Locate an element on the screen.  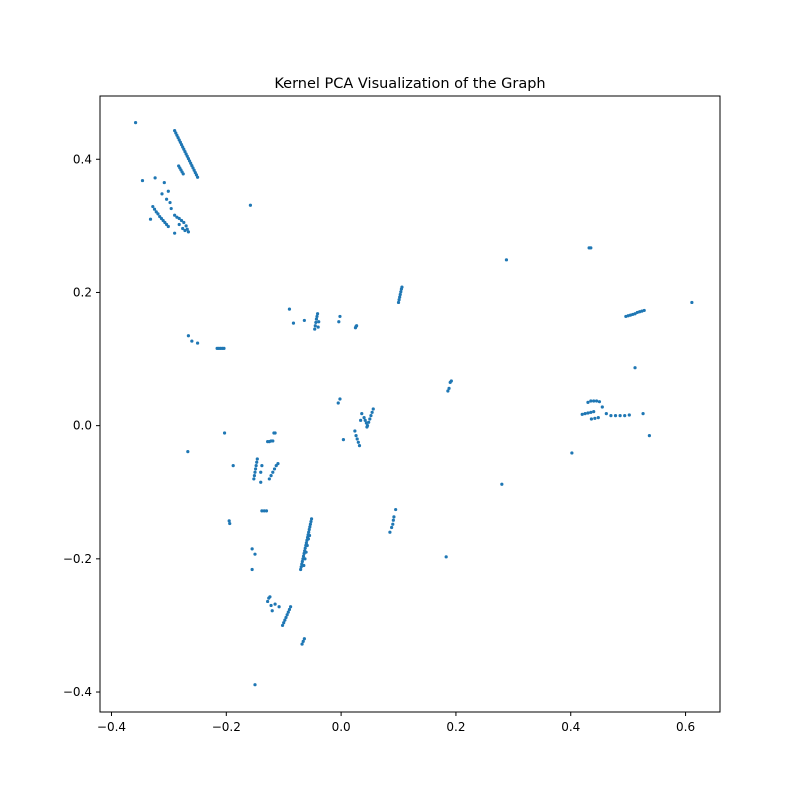
y-tick-label: −0.2 is located at coordinates (77, 559).